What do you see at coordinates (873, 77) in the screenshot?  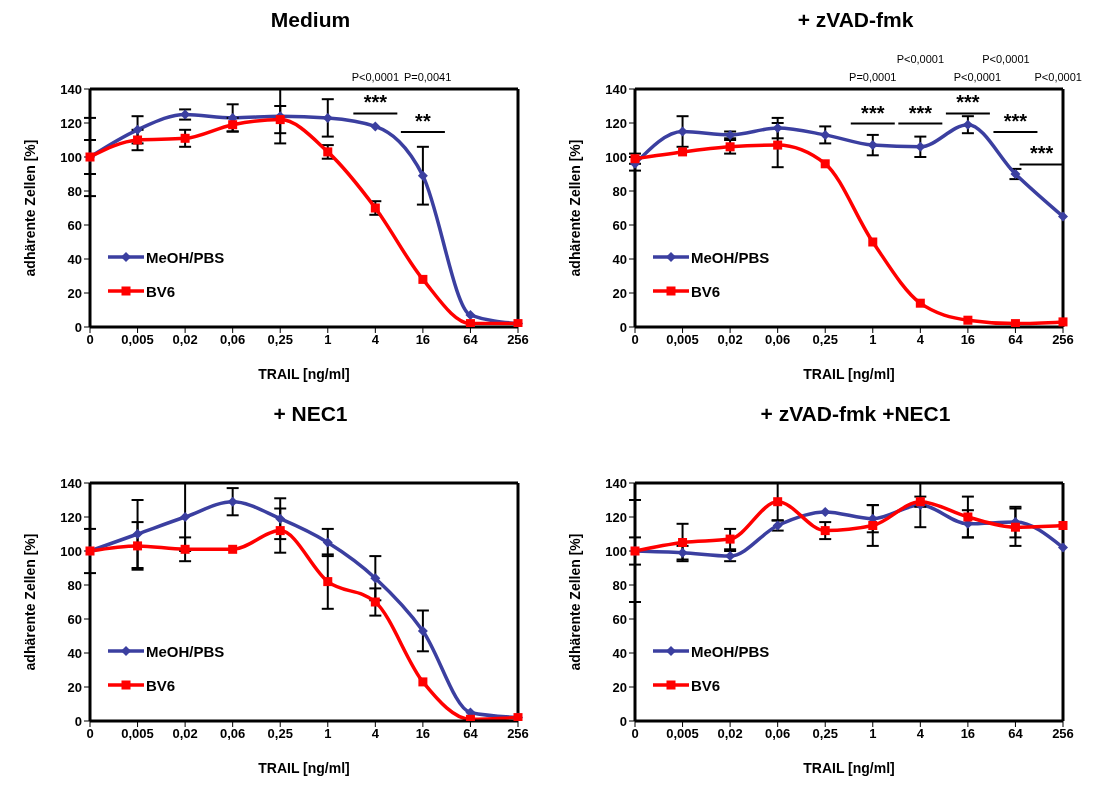 I see `text: P=0,0001` at bounding box center [873, 77].